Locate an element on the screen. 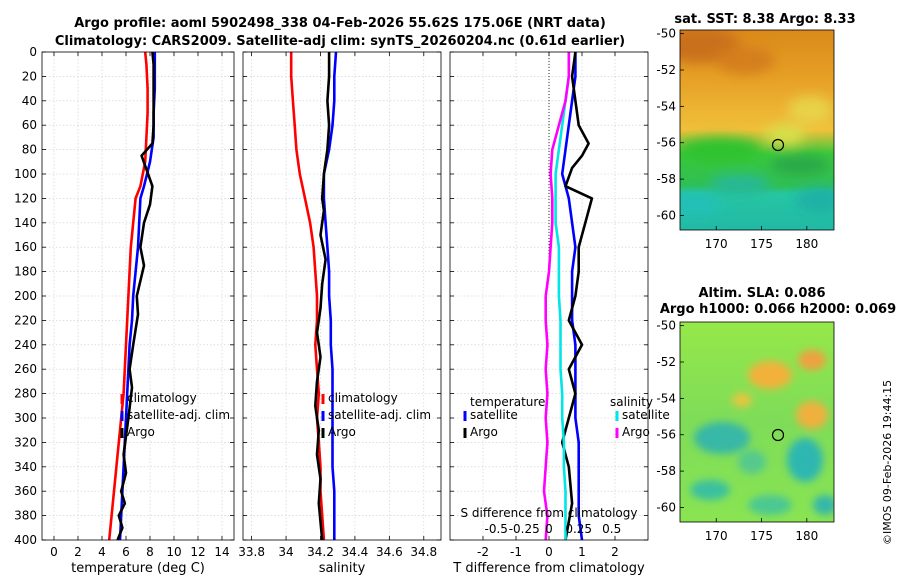 The image size is (900, 580). y-tick-label: 180 is located at coordinates (25, 272).